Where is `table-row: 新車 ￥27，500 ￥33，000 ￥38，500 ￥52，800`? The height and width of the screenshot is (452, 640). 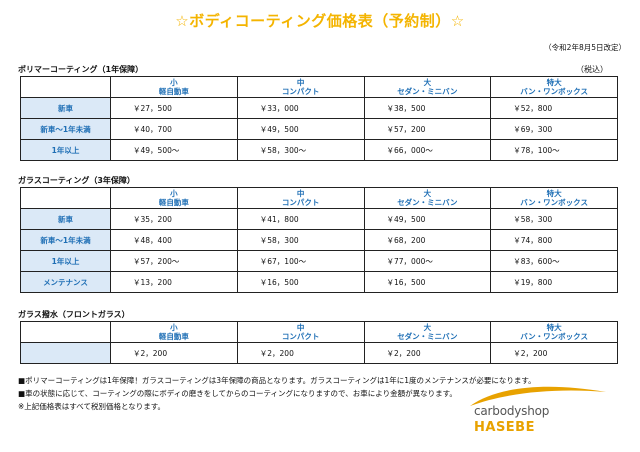 table-row: 新車 ￥27，500 ￥33，000 ￥38，500 ￥52，800 is located at coordinates (319, 108).